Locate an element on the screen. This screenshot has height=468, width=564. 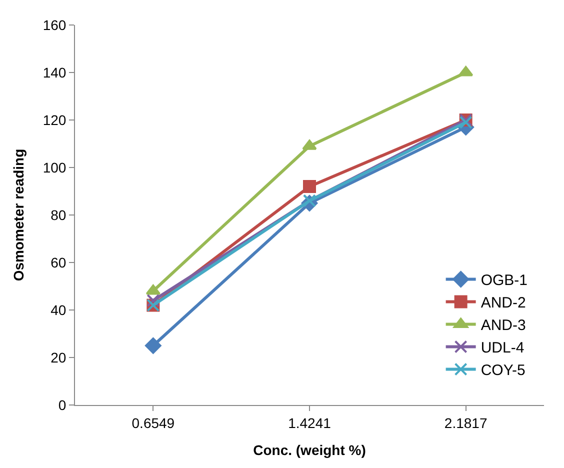
y-tick-label: 20 is located at coordinates (58, 357).